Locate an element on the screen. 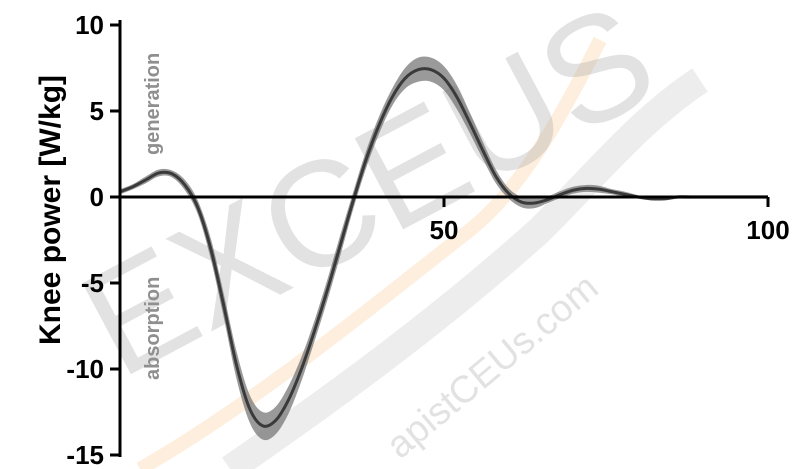  annotation-generation: generation is located at coordinates (153, 104).